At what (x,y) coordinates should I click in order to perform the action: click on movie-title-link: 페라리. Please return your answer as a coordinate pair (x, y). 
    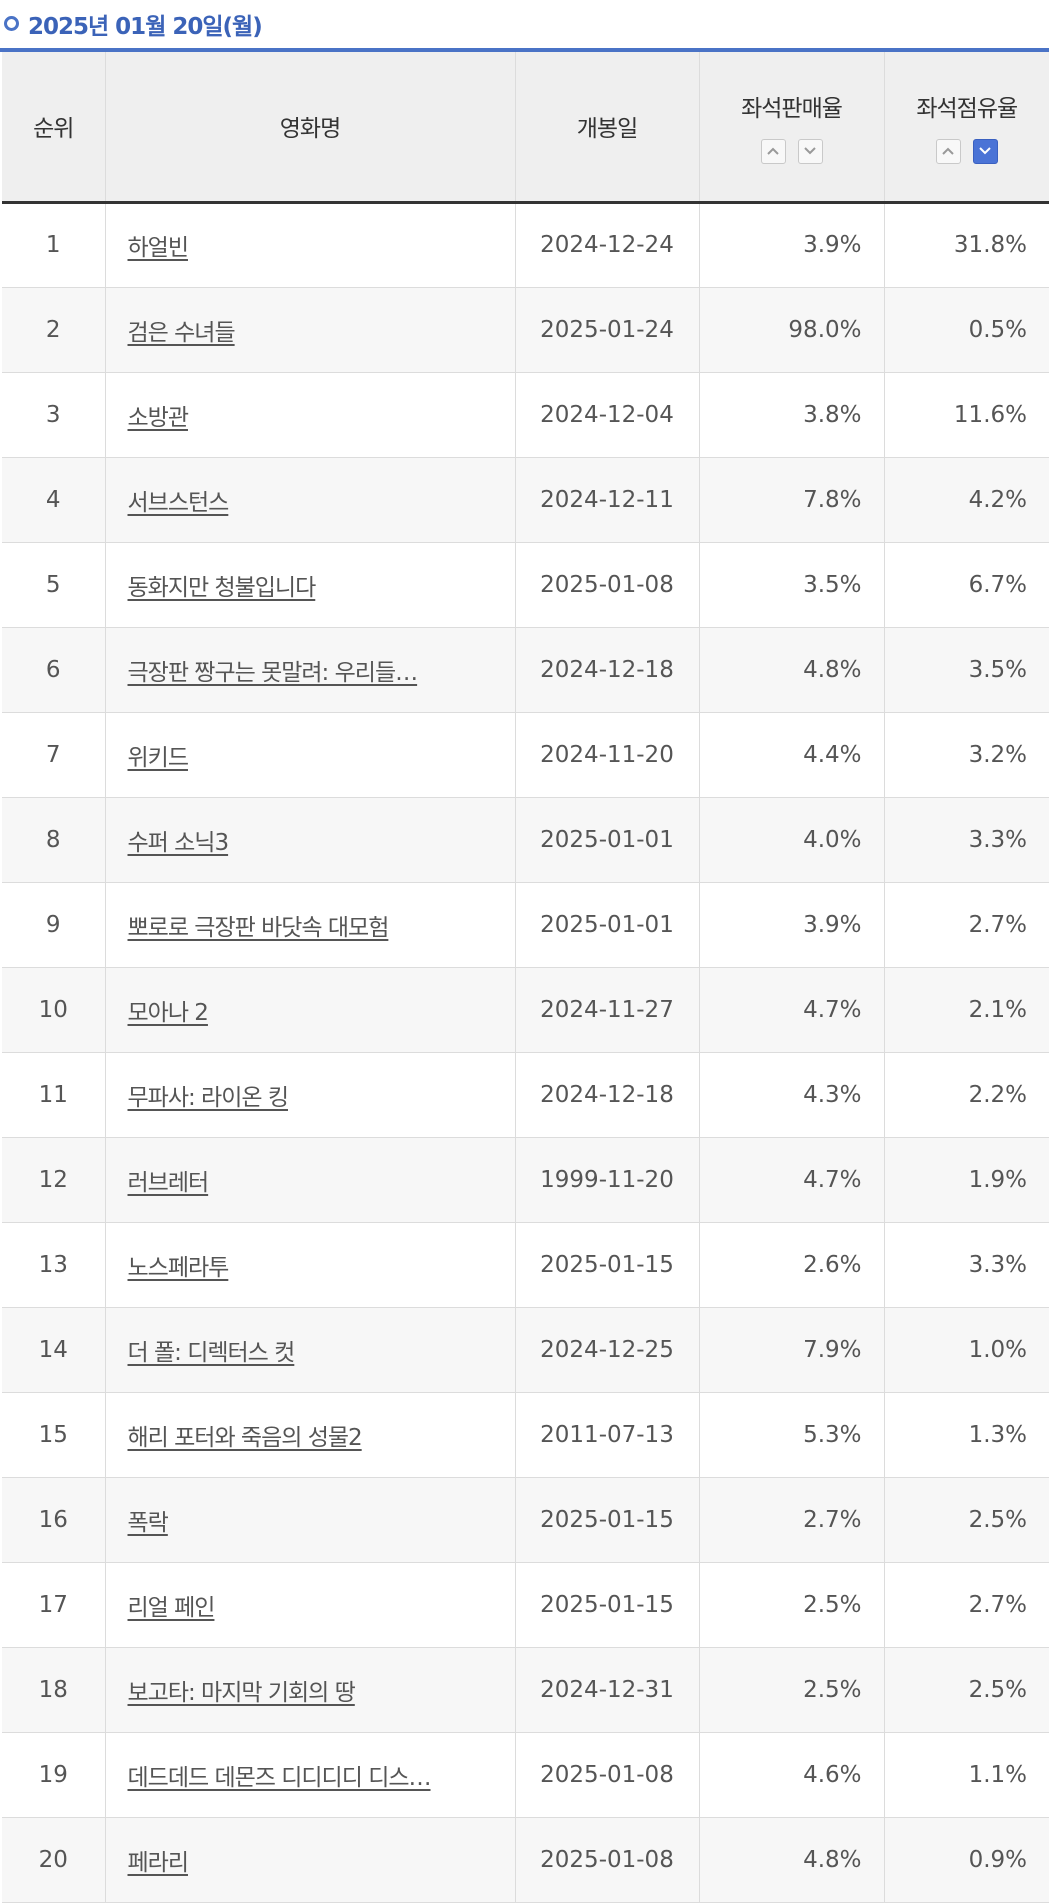
    Looking at the image, I should click on (158, 1862).